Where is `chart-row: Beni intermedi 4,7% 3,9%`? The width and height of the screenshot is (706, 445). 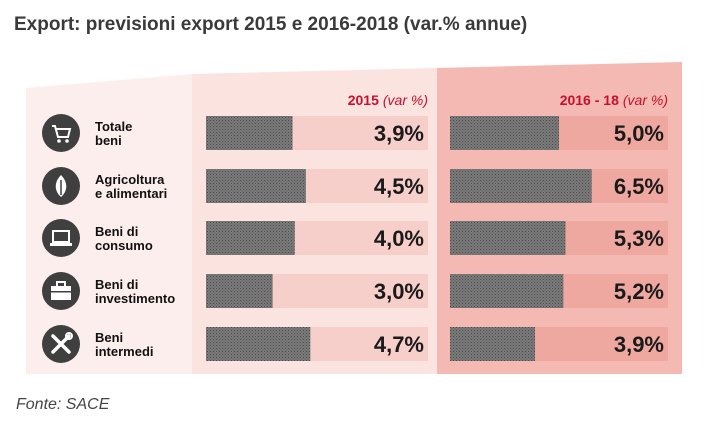
chart-row: Beni intermedi 4,7% 3,9% is located at coordinates (355, 344).